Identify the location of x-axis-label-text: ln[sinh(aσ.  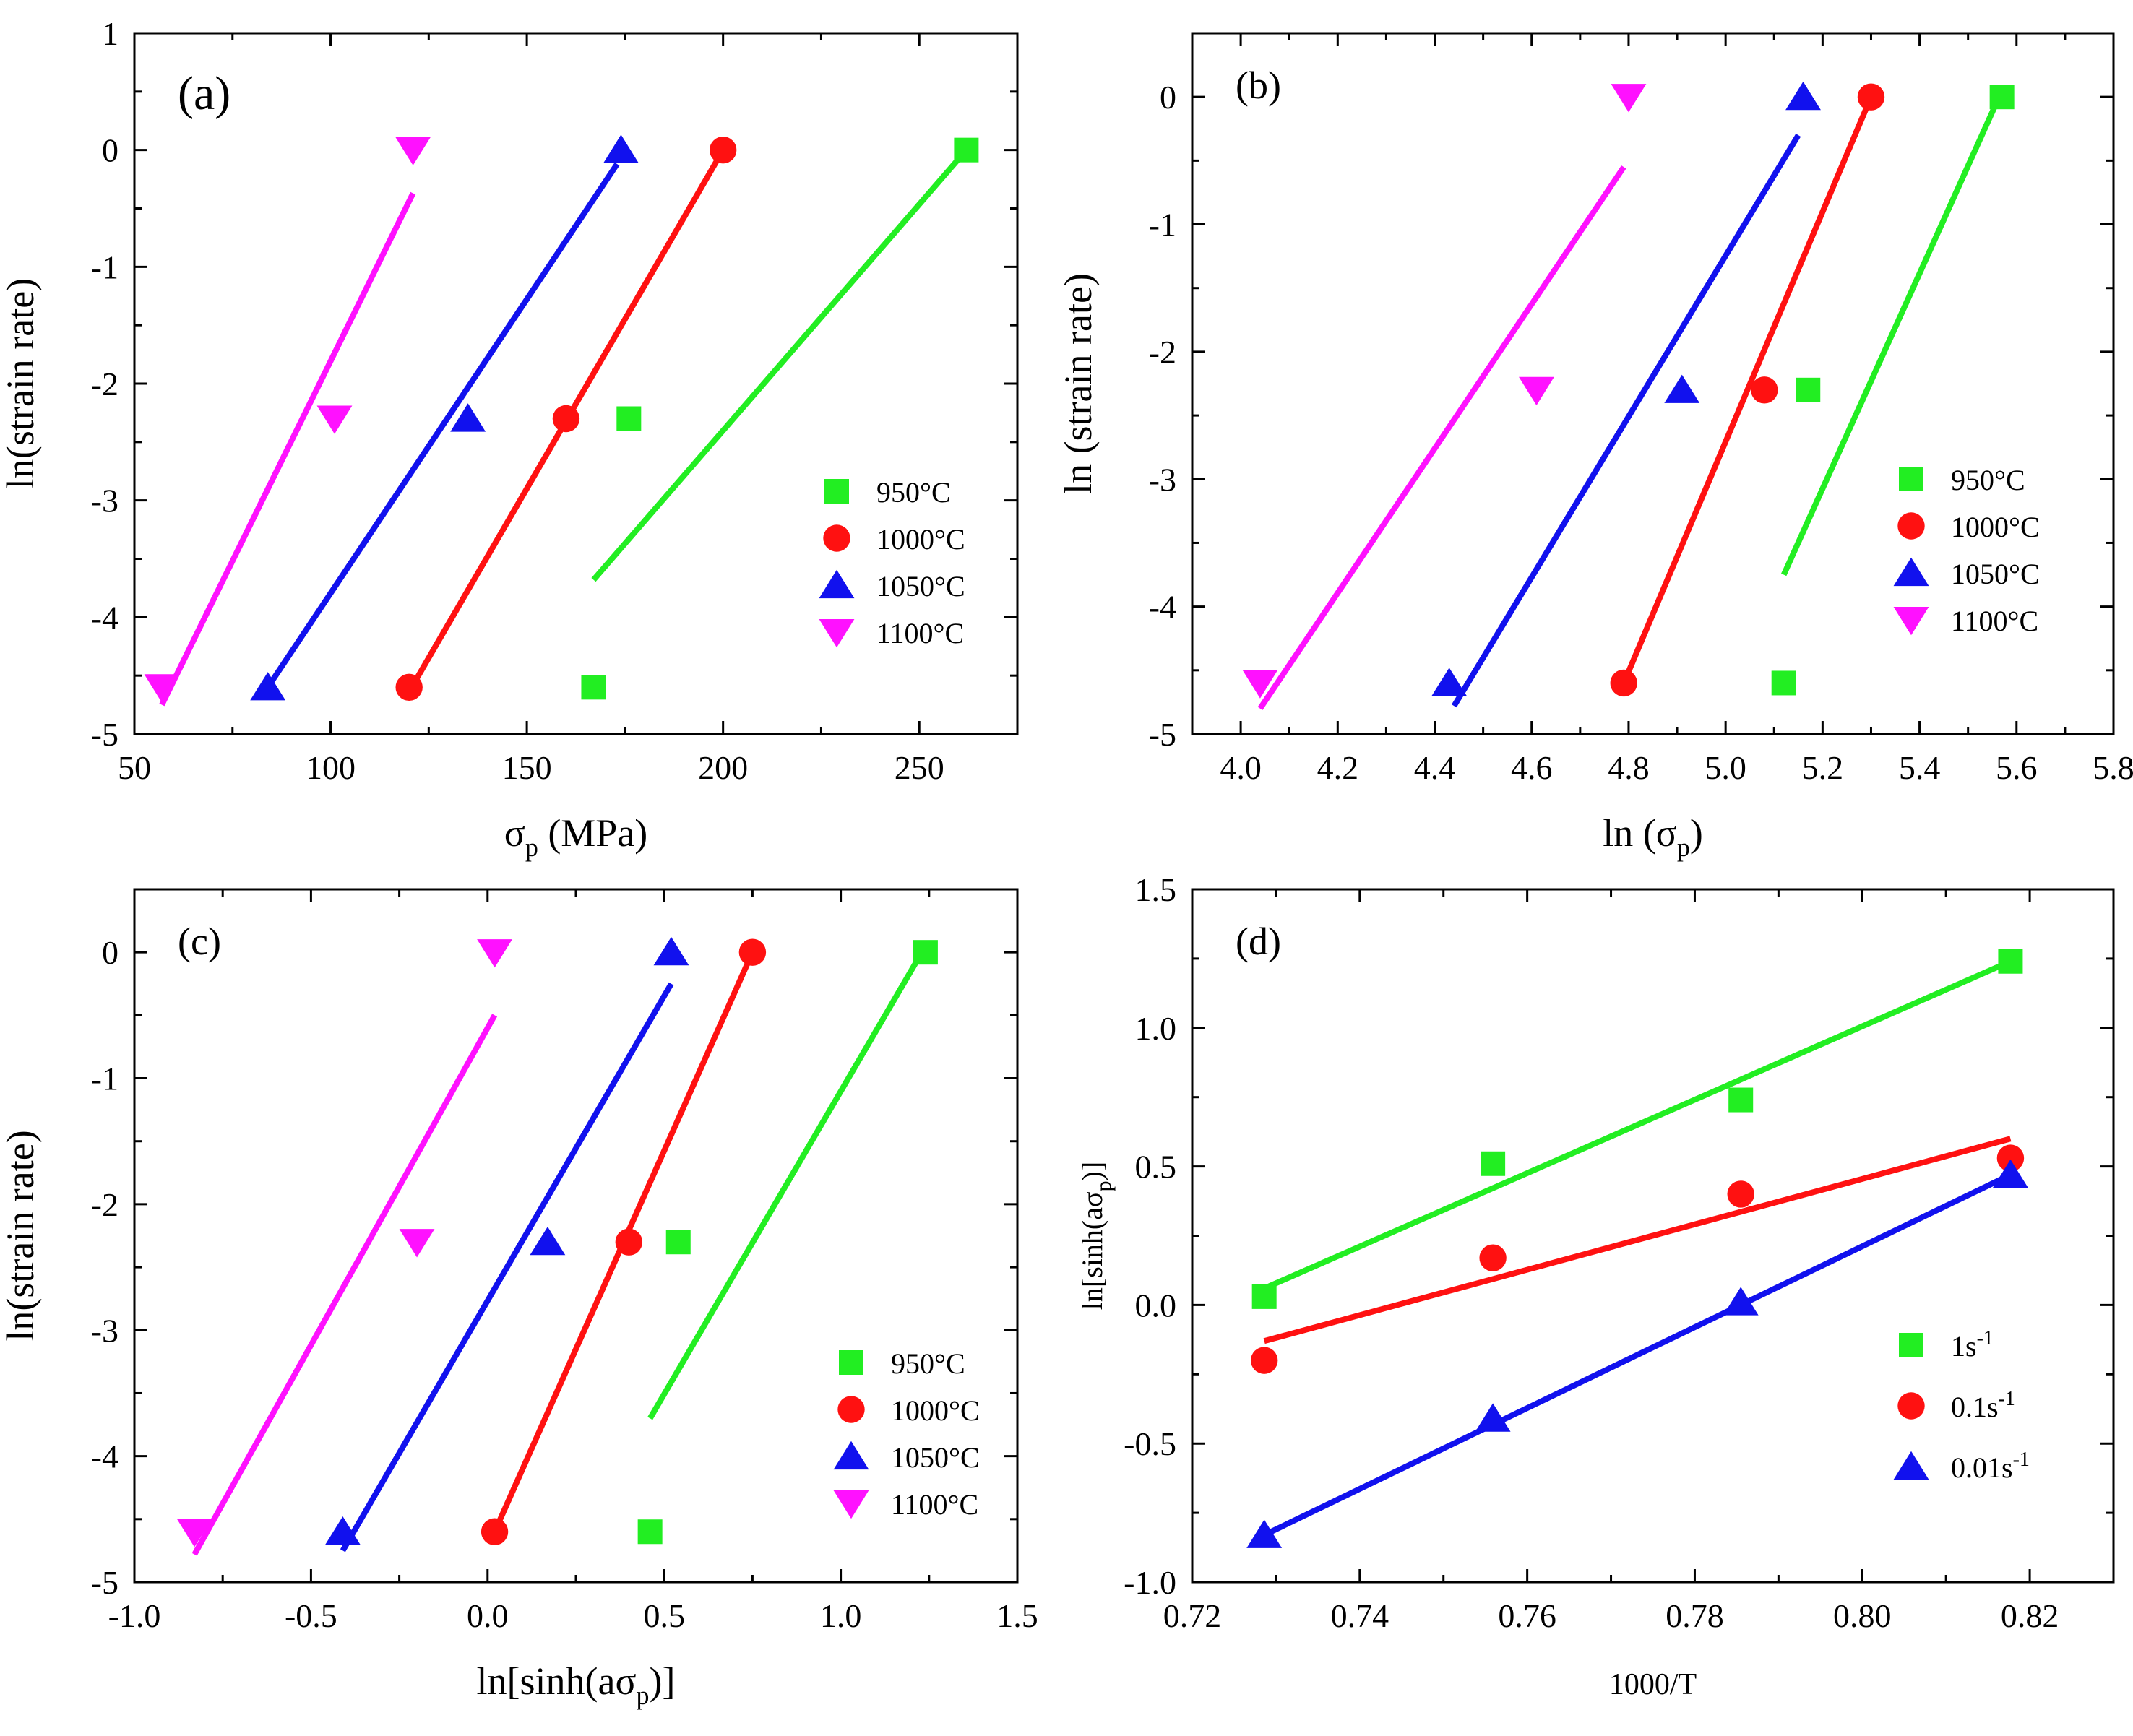
(556, 1681).